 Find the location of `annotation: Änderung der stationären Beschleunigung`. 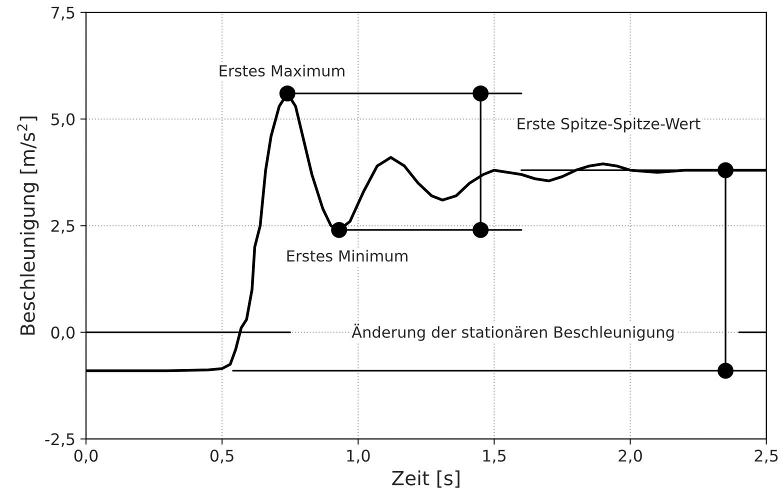

annotation: Änderung der stationären Beschleunigung is located at coordinates (513, 332).